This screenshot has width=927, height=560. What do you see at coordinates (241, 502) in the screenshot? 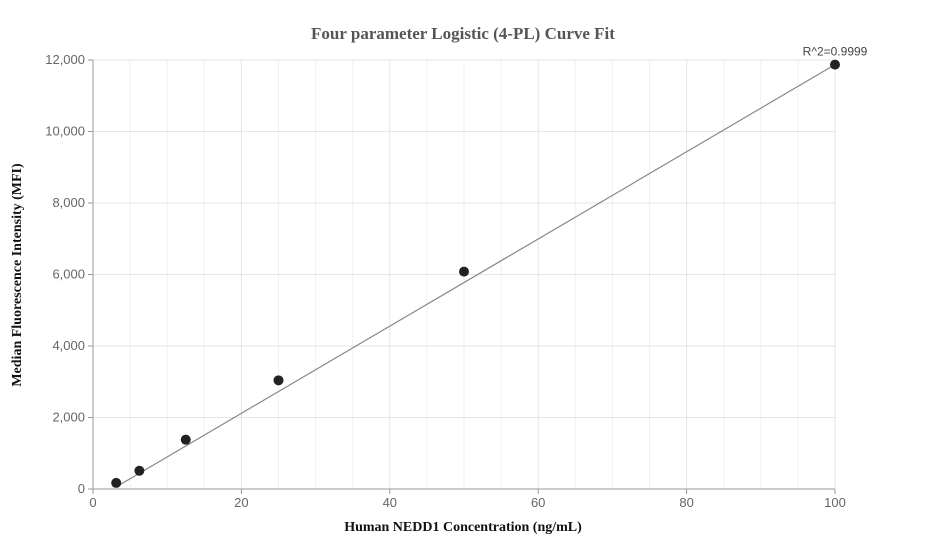
I see `x-tick-label: 20` at bounding box center [241, 502].